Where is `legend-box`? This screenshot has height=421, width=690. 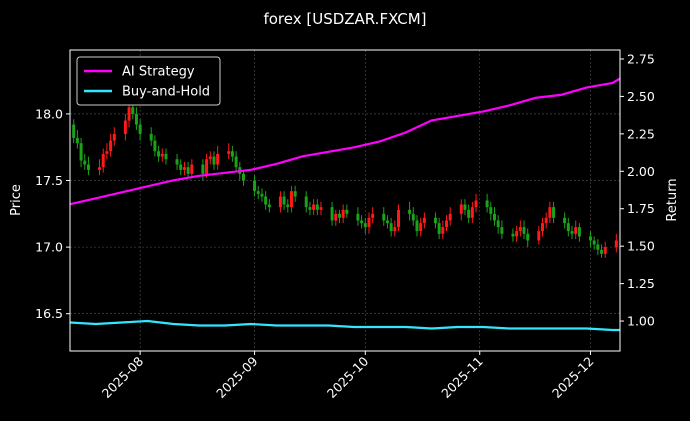
legend-box is located at coordinates (148, 81).